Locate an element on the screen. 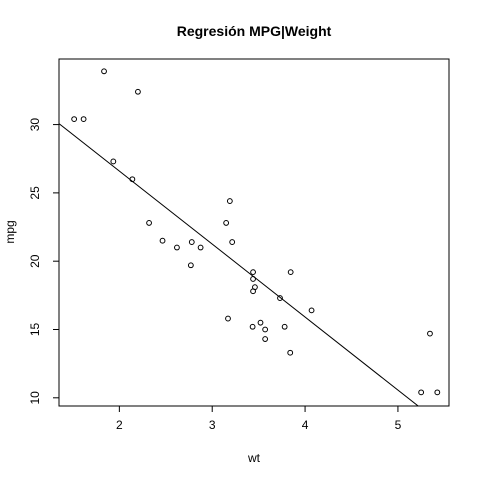 The height and width of the screenshot is (485, 480). y-tick-label: 10 is located at coordinates (35, 398).